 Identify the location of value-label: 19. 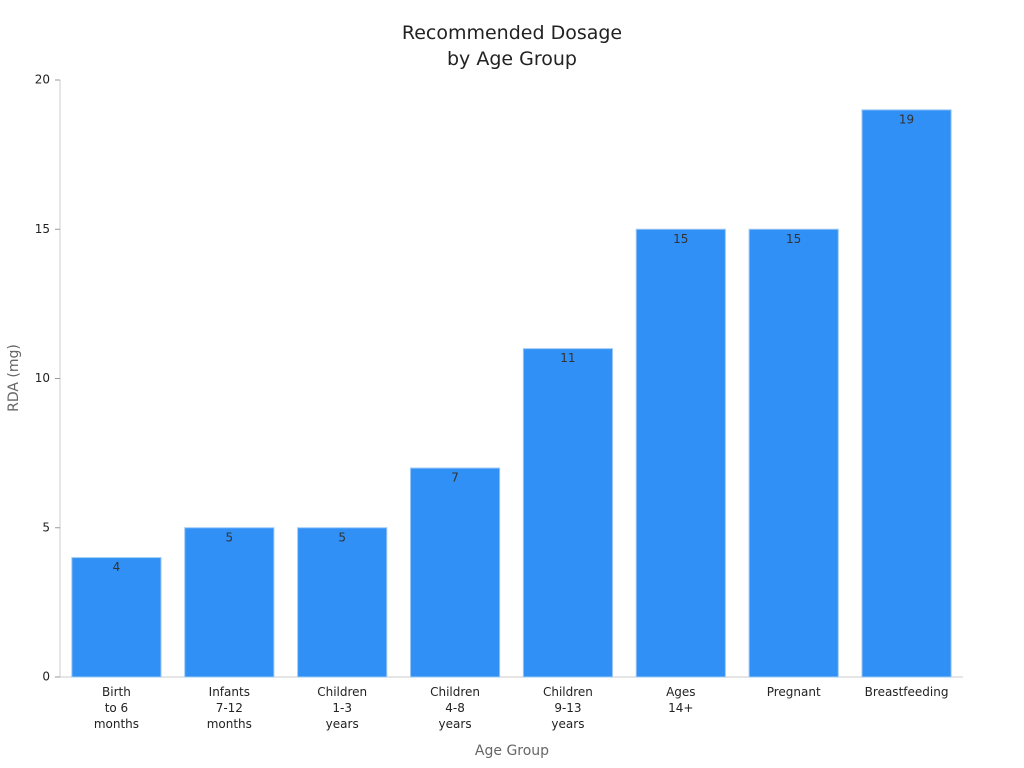
(906, 119).